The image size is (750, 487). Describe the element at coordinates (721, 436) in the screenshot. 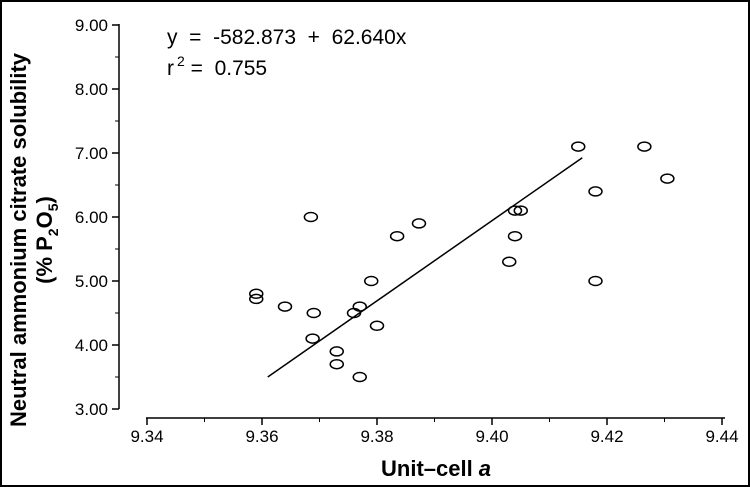

I see `x-tick-label: 9.44` at that location.